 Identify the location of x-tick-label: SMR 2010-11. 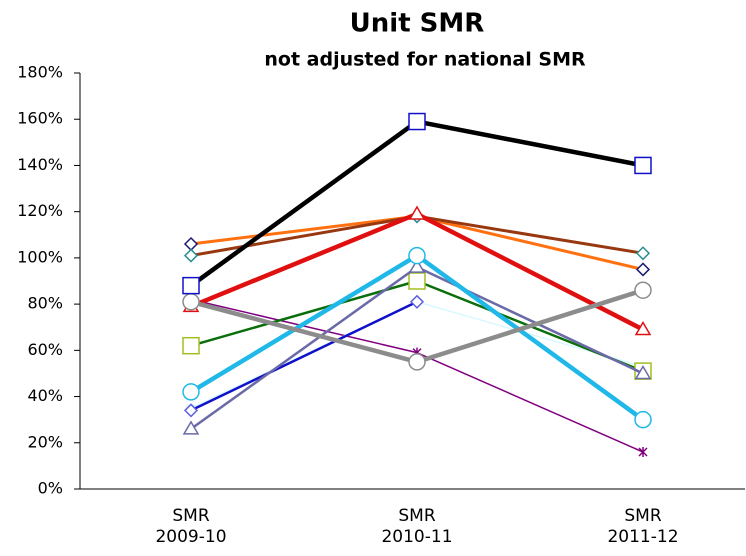
(417, 526).